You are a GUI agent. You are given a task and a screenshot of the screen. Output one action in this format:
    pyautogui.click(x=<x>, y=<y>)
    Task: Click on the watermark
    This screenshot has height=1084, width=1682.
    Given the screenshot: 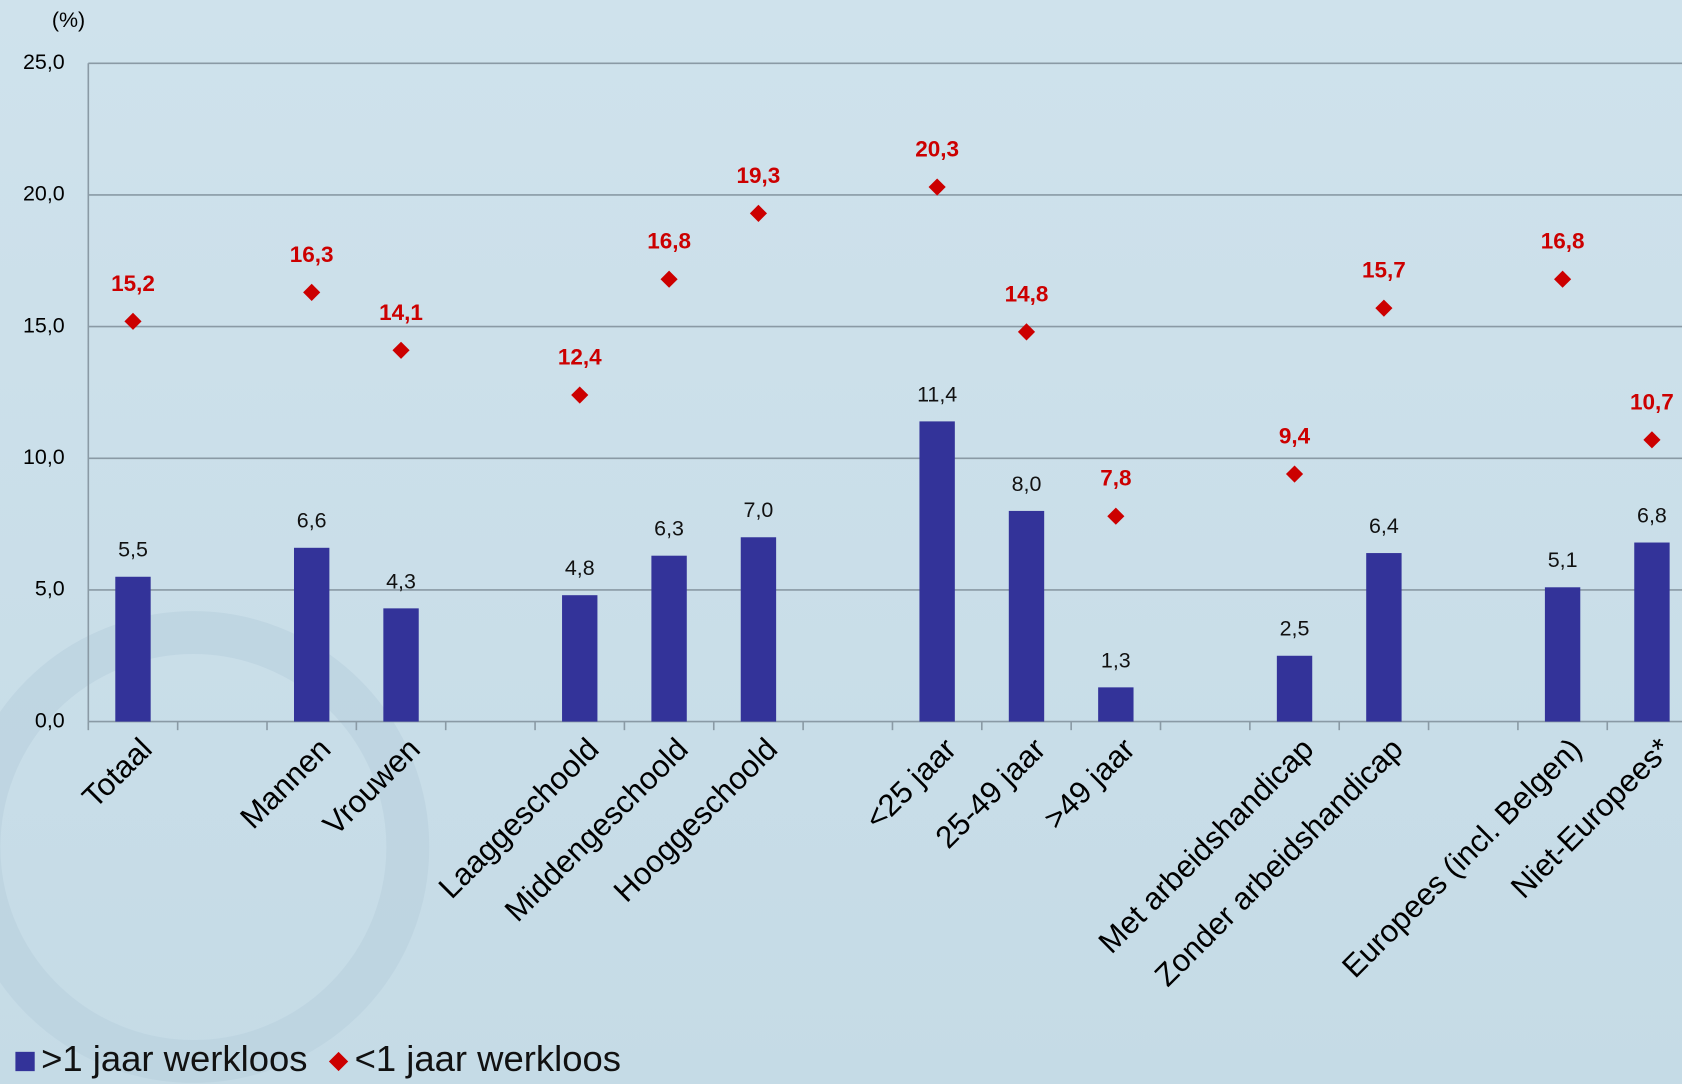 What is the action you would take?
    pyautogui.click(x=215, y=847)
    